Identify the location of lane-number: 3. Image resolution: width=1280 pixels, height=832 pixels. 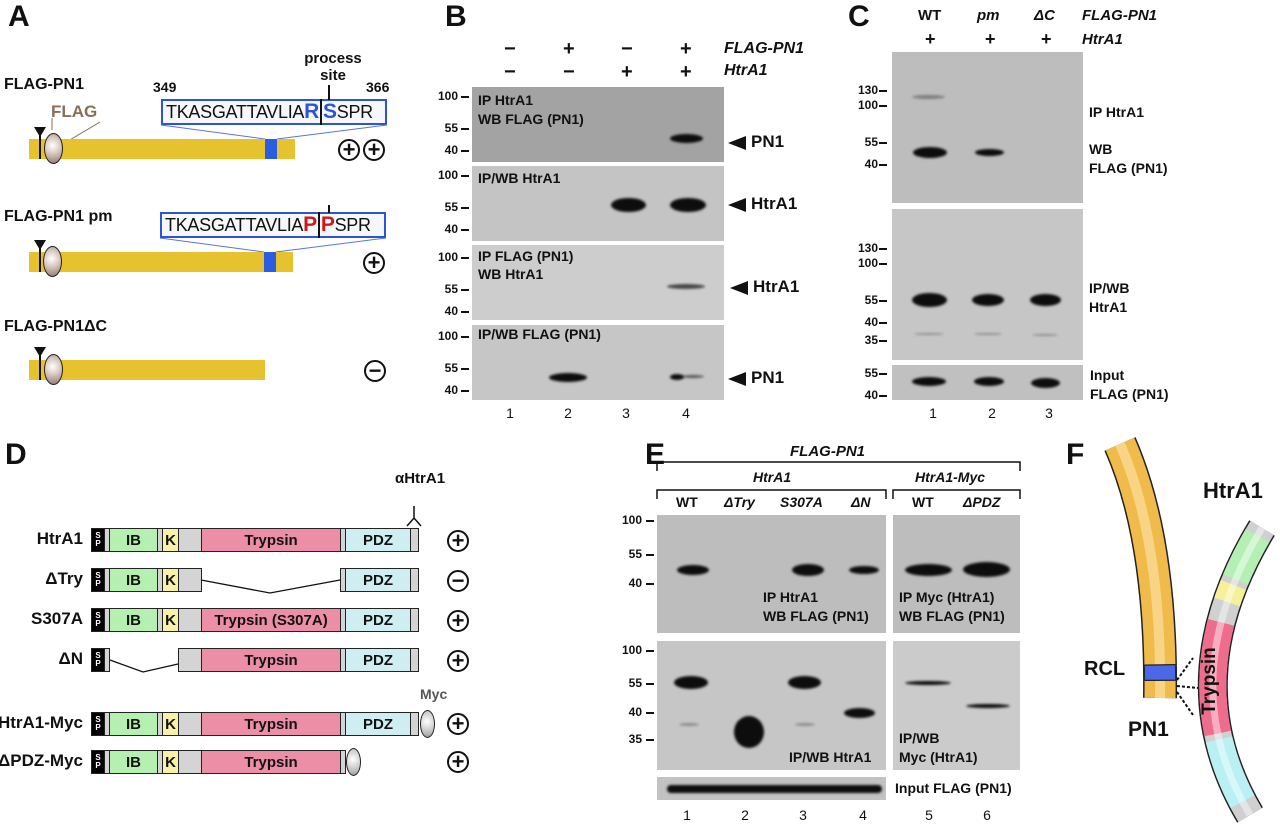
(626, 413).